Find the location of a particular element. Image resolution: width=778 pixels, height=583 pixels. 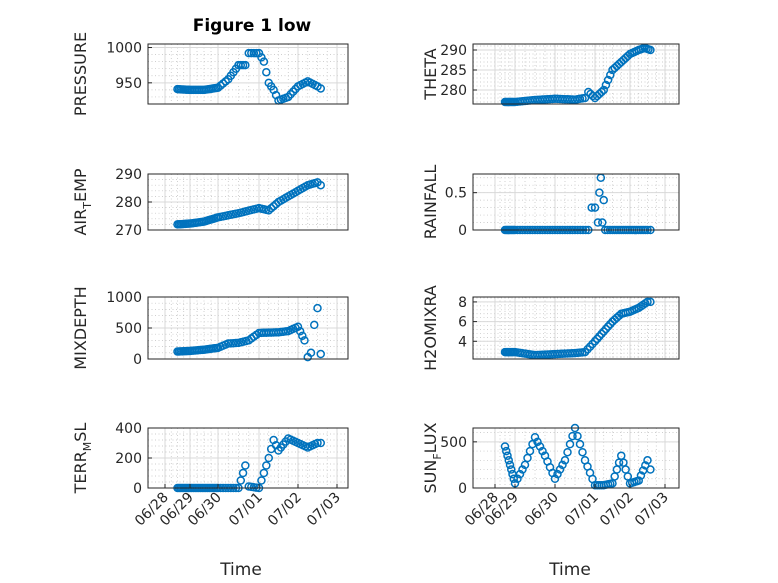

y-tick-label: 285 is located at coordinates (453, 71).